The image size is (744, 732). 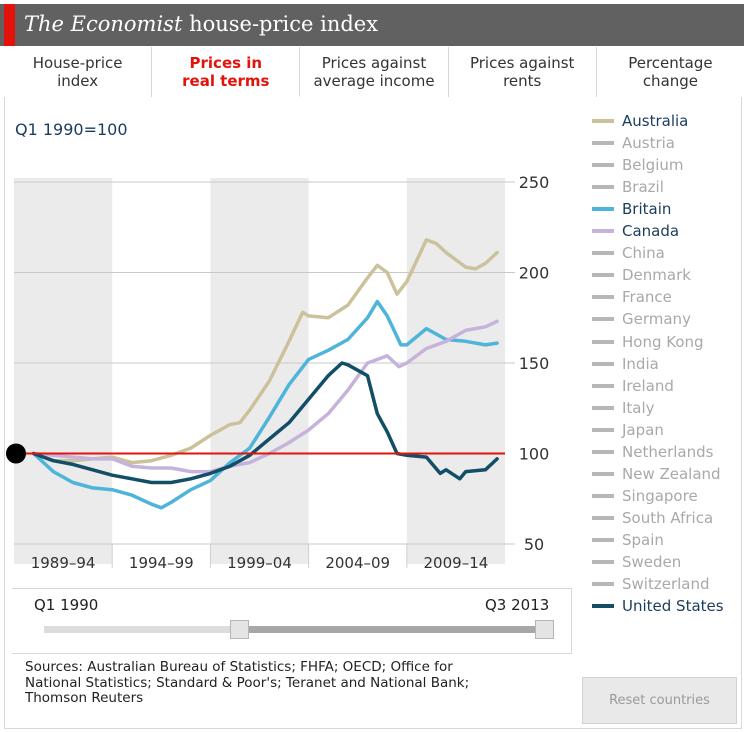 What do you see at coordinates (534, 454) in the screenshot?
I see `y-tick-label: 100` at bounding box center [534, 454].